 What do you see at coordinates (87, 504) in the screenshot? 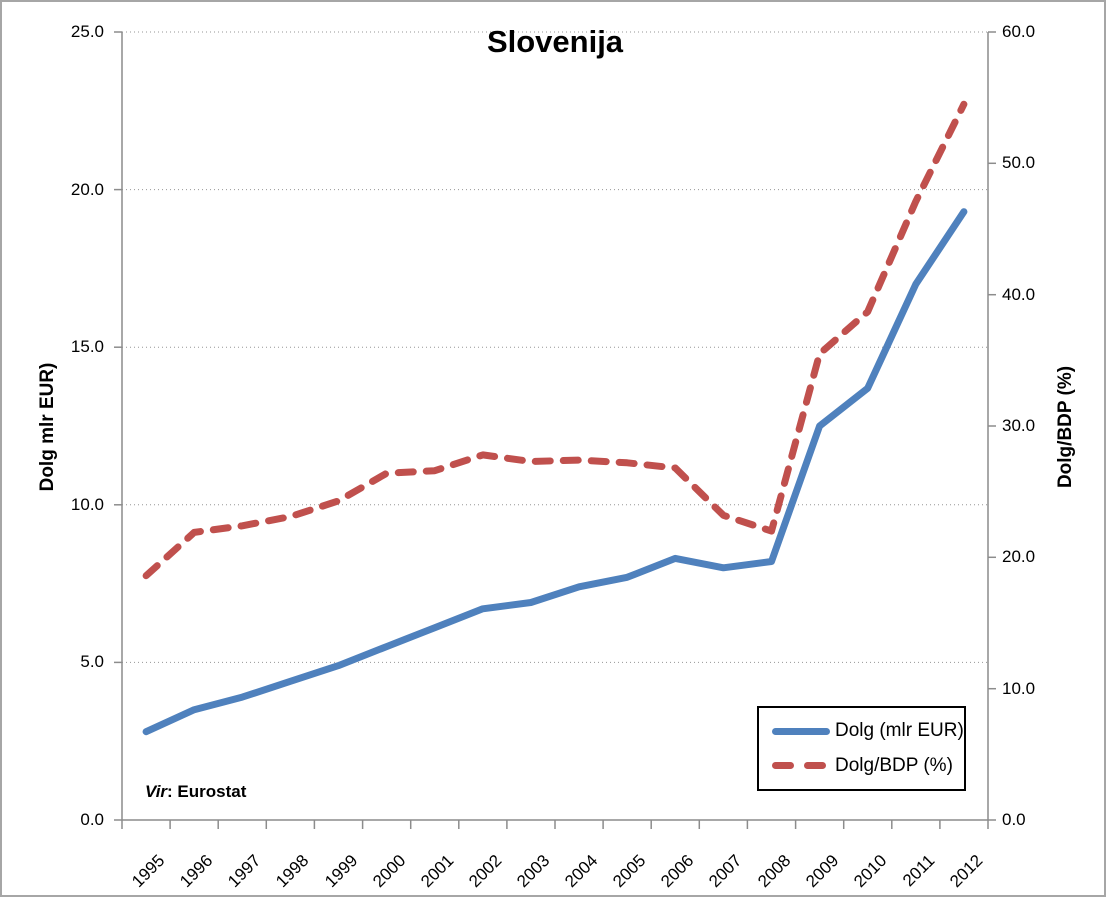
I see `left-axis-tick-label: 10.0` at bounding box center [87, 504].